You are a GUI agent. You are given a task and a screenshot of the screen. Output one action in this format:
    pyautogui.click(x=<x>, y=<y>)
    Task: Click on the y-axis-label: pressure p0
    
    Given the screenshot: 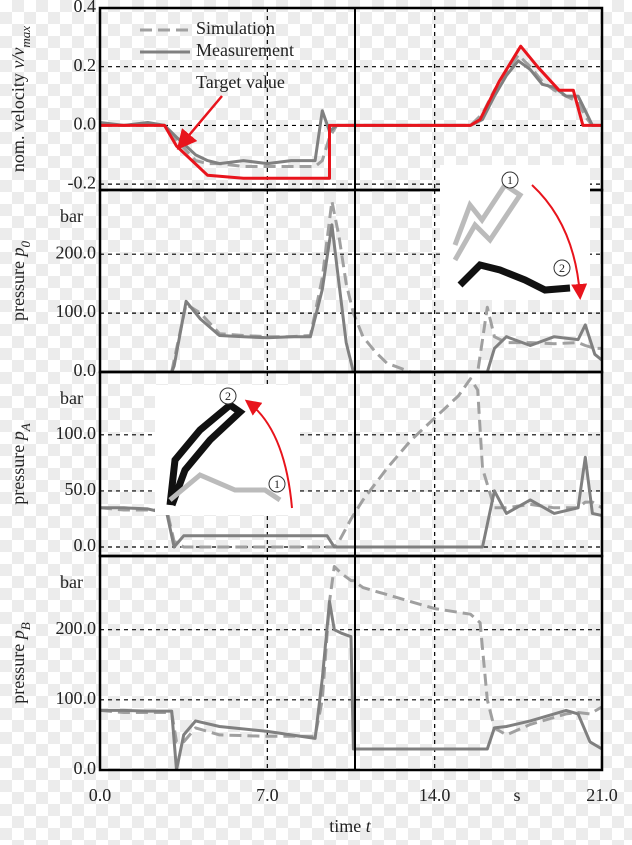 What is the action you would take?
    pyautogui.click(x=20, y=281)
    